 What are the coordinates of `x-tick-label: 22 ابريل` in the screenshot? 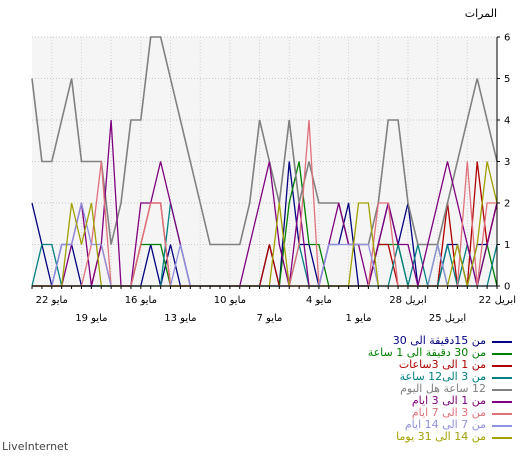 It's located at (497, 300).